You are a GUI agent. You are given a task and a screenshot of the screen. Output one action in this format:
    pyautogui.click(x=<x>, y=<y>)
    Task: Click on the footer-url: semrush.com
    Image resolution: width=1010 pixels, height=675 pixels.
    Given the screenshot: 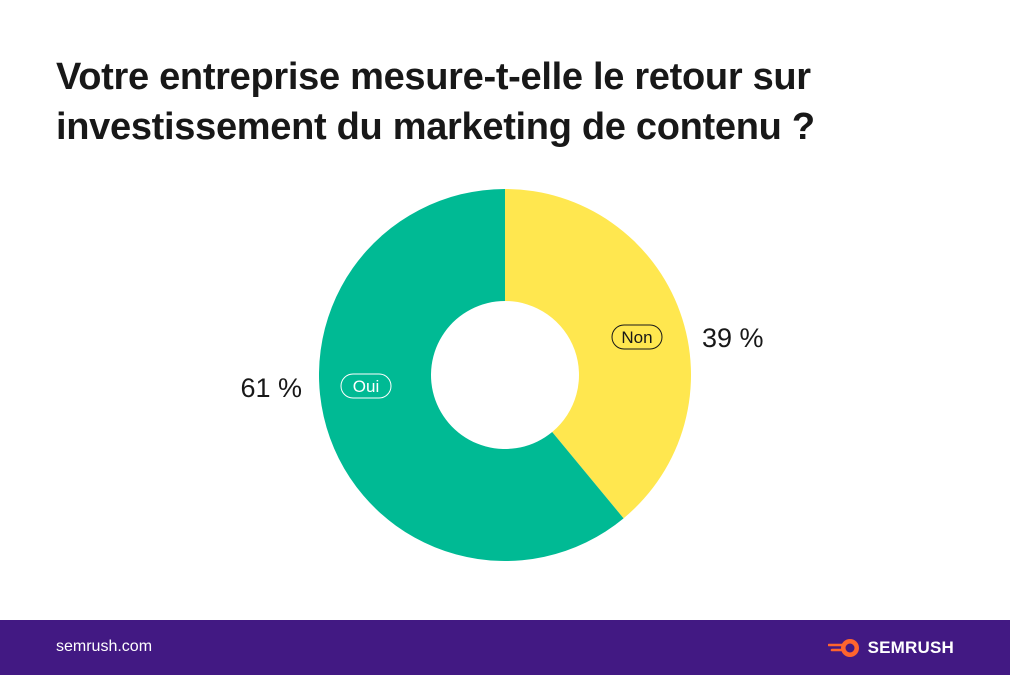 What is the action you would take?
    pyautogui.click(x=104, y=646)
    